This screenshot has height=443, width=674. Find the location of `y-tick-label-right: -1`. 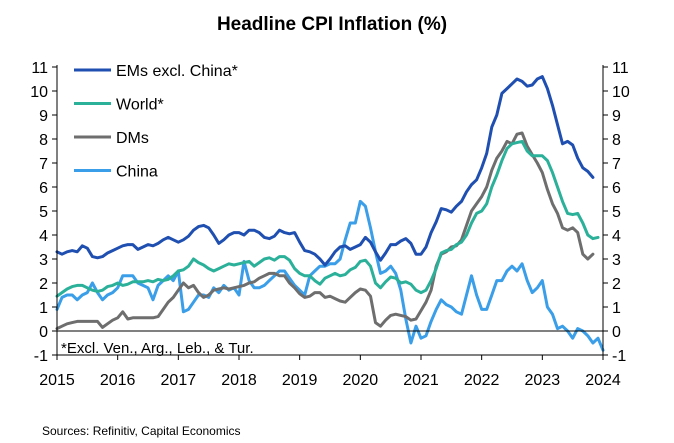

y-tick-label-right: -1 is located at coordinates (619, 356).